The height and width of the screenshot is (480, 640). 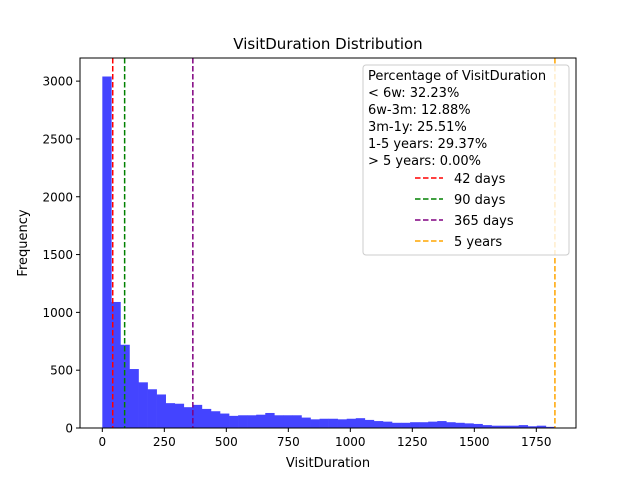 What do you see at coordinates (427, 144) in the screenshot?
I see `legend-stat-line: 1-5 years: 29.37%` at bounding box center [427, 144].